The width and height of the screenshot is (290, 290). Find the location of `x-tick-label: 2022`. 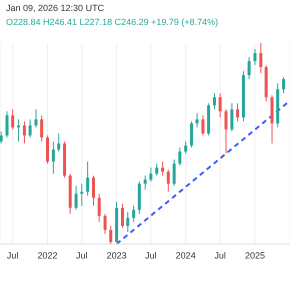

x-tick-label: 2022 is located at coordinates (47, 255).